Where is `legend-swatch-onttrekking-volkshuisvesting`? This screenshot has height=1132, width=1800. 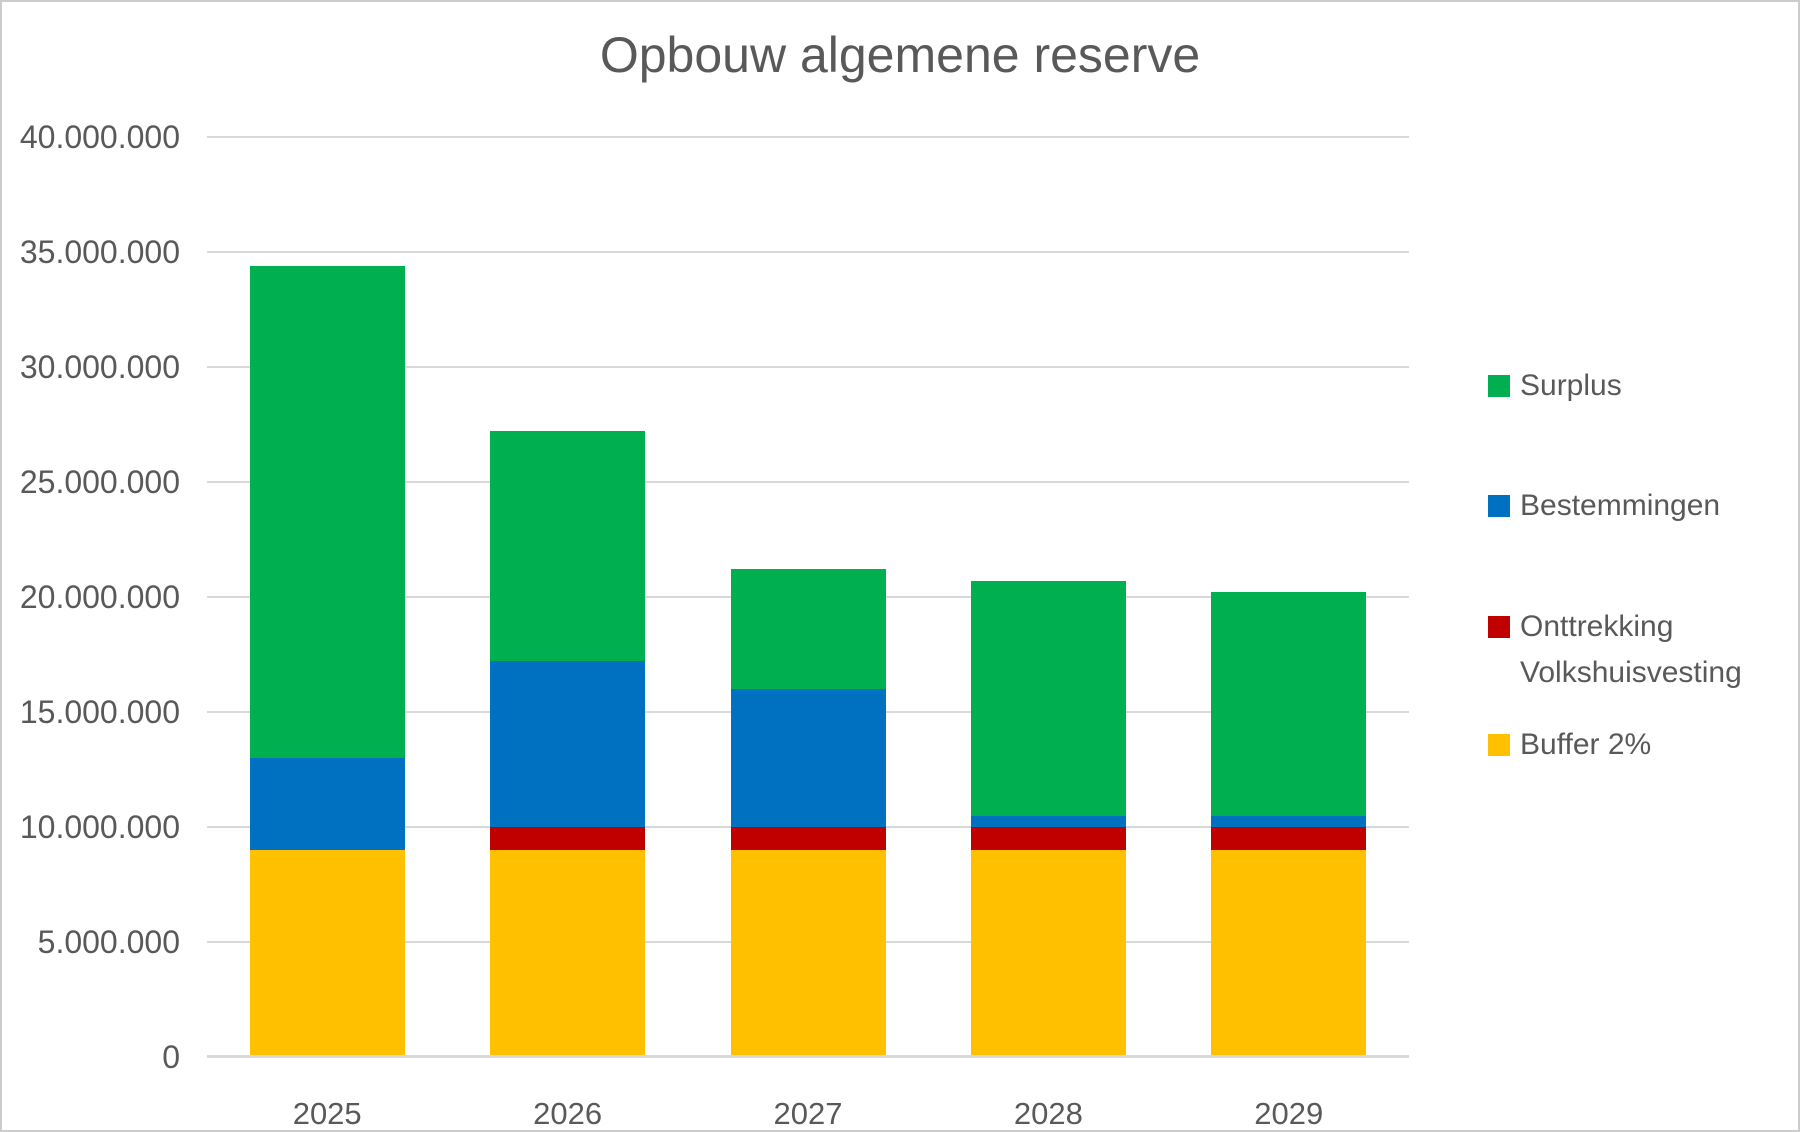 legend-swatch-onttrekking-volkshuisvesting is located at coordinates (1499, 627).